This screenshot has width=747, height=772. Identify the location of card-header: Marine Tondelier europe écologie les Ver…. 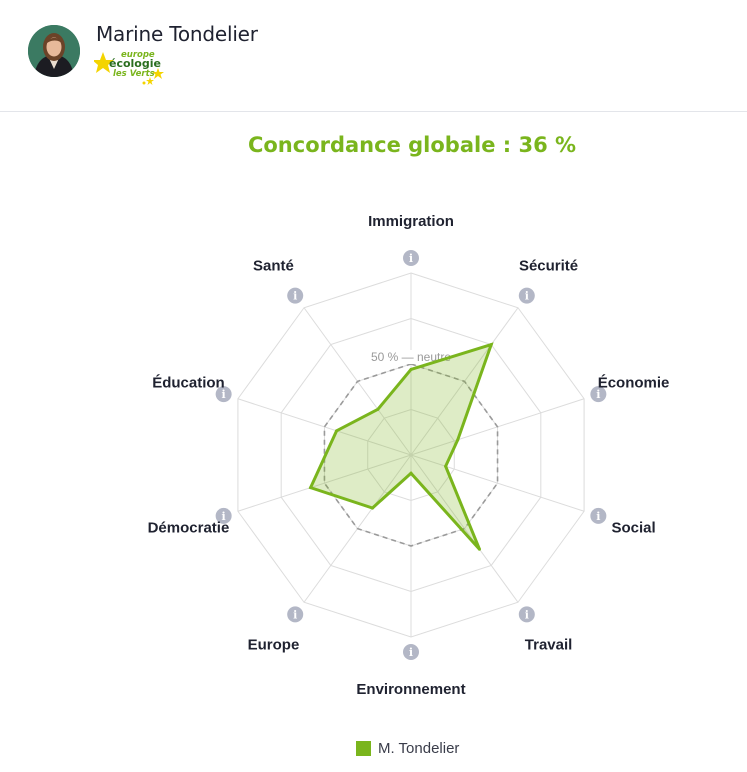
(373, 56).